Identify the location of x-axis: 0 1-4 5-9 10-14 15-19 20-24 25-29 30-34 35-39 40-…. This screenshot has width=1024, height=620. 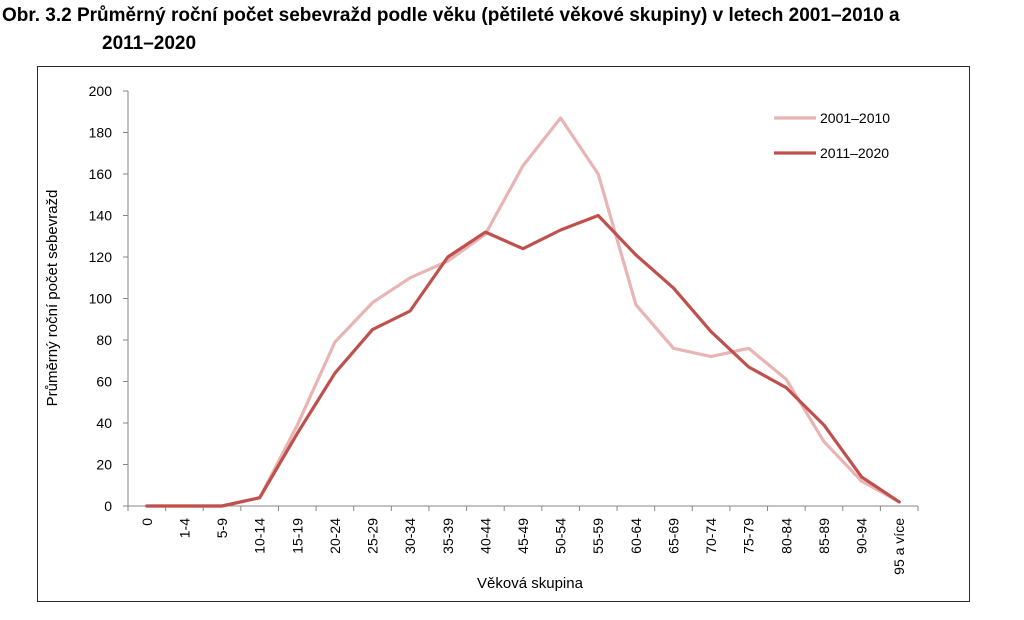
(523, 540).